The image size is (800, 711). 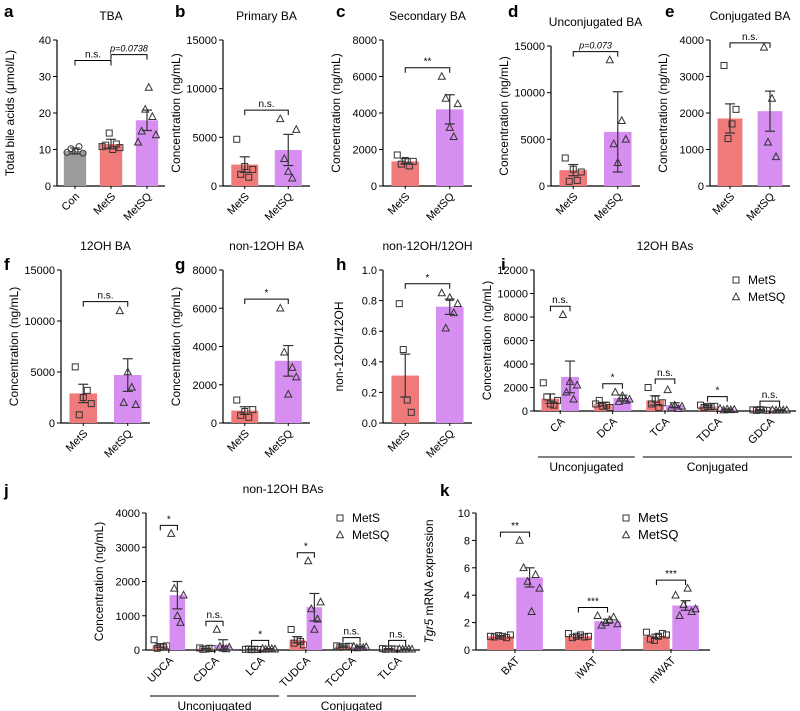 What do you see at coordinates (339, 346) in the screenshot?
I see `y-axis-label: non-12OH/12OH` at bounding box center [339, 346].